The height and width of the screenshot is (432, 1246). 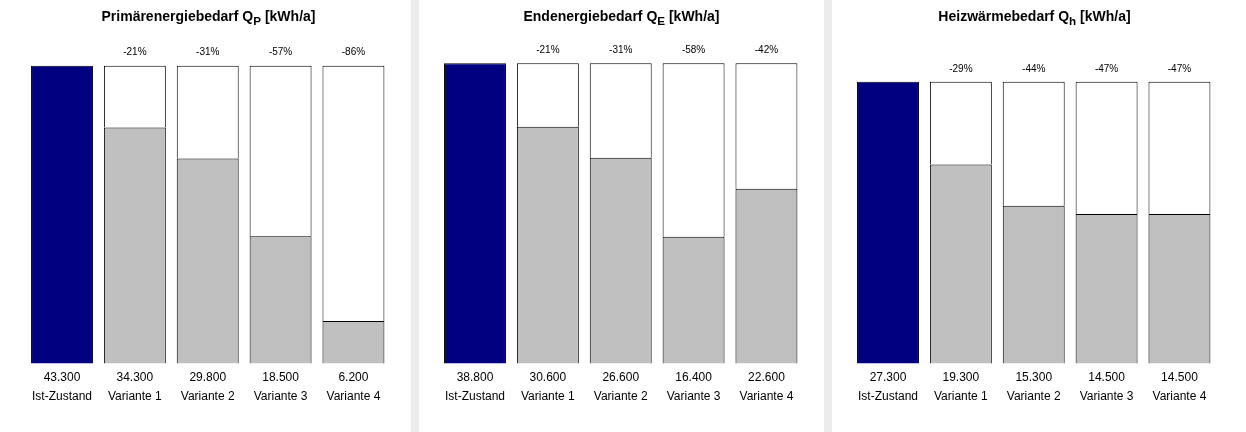 I want to click on data-label: 30.600, so click(x=548, y=376).